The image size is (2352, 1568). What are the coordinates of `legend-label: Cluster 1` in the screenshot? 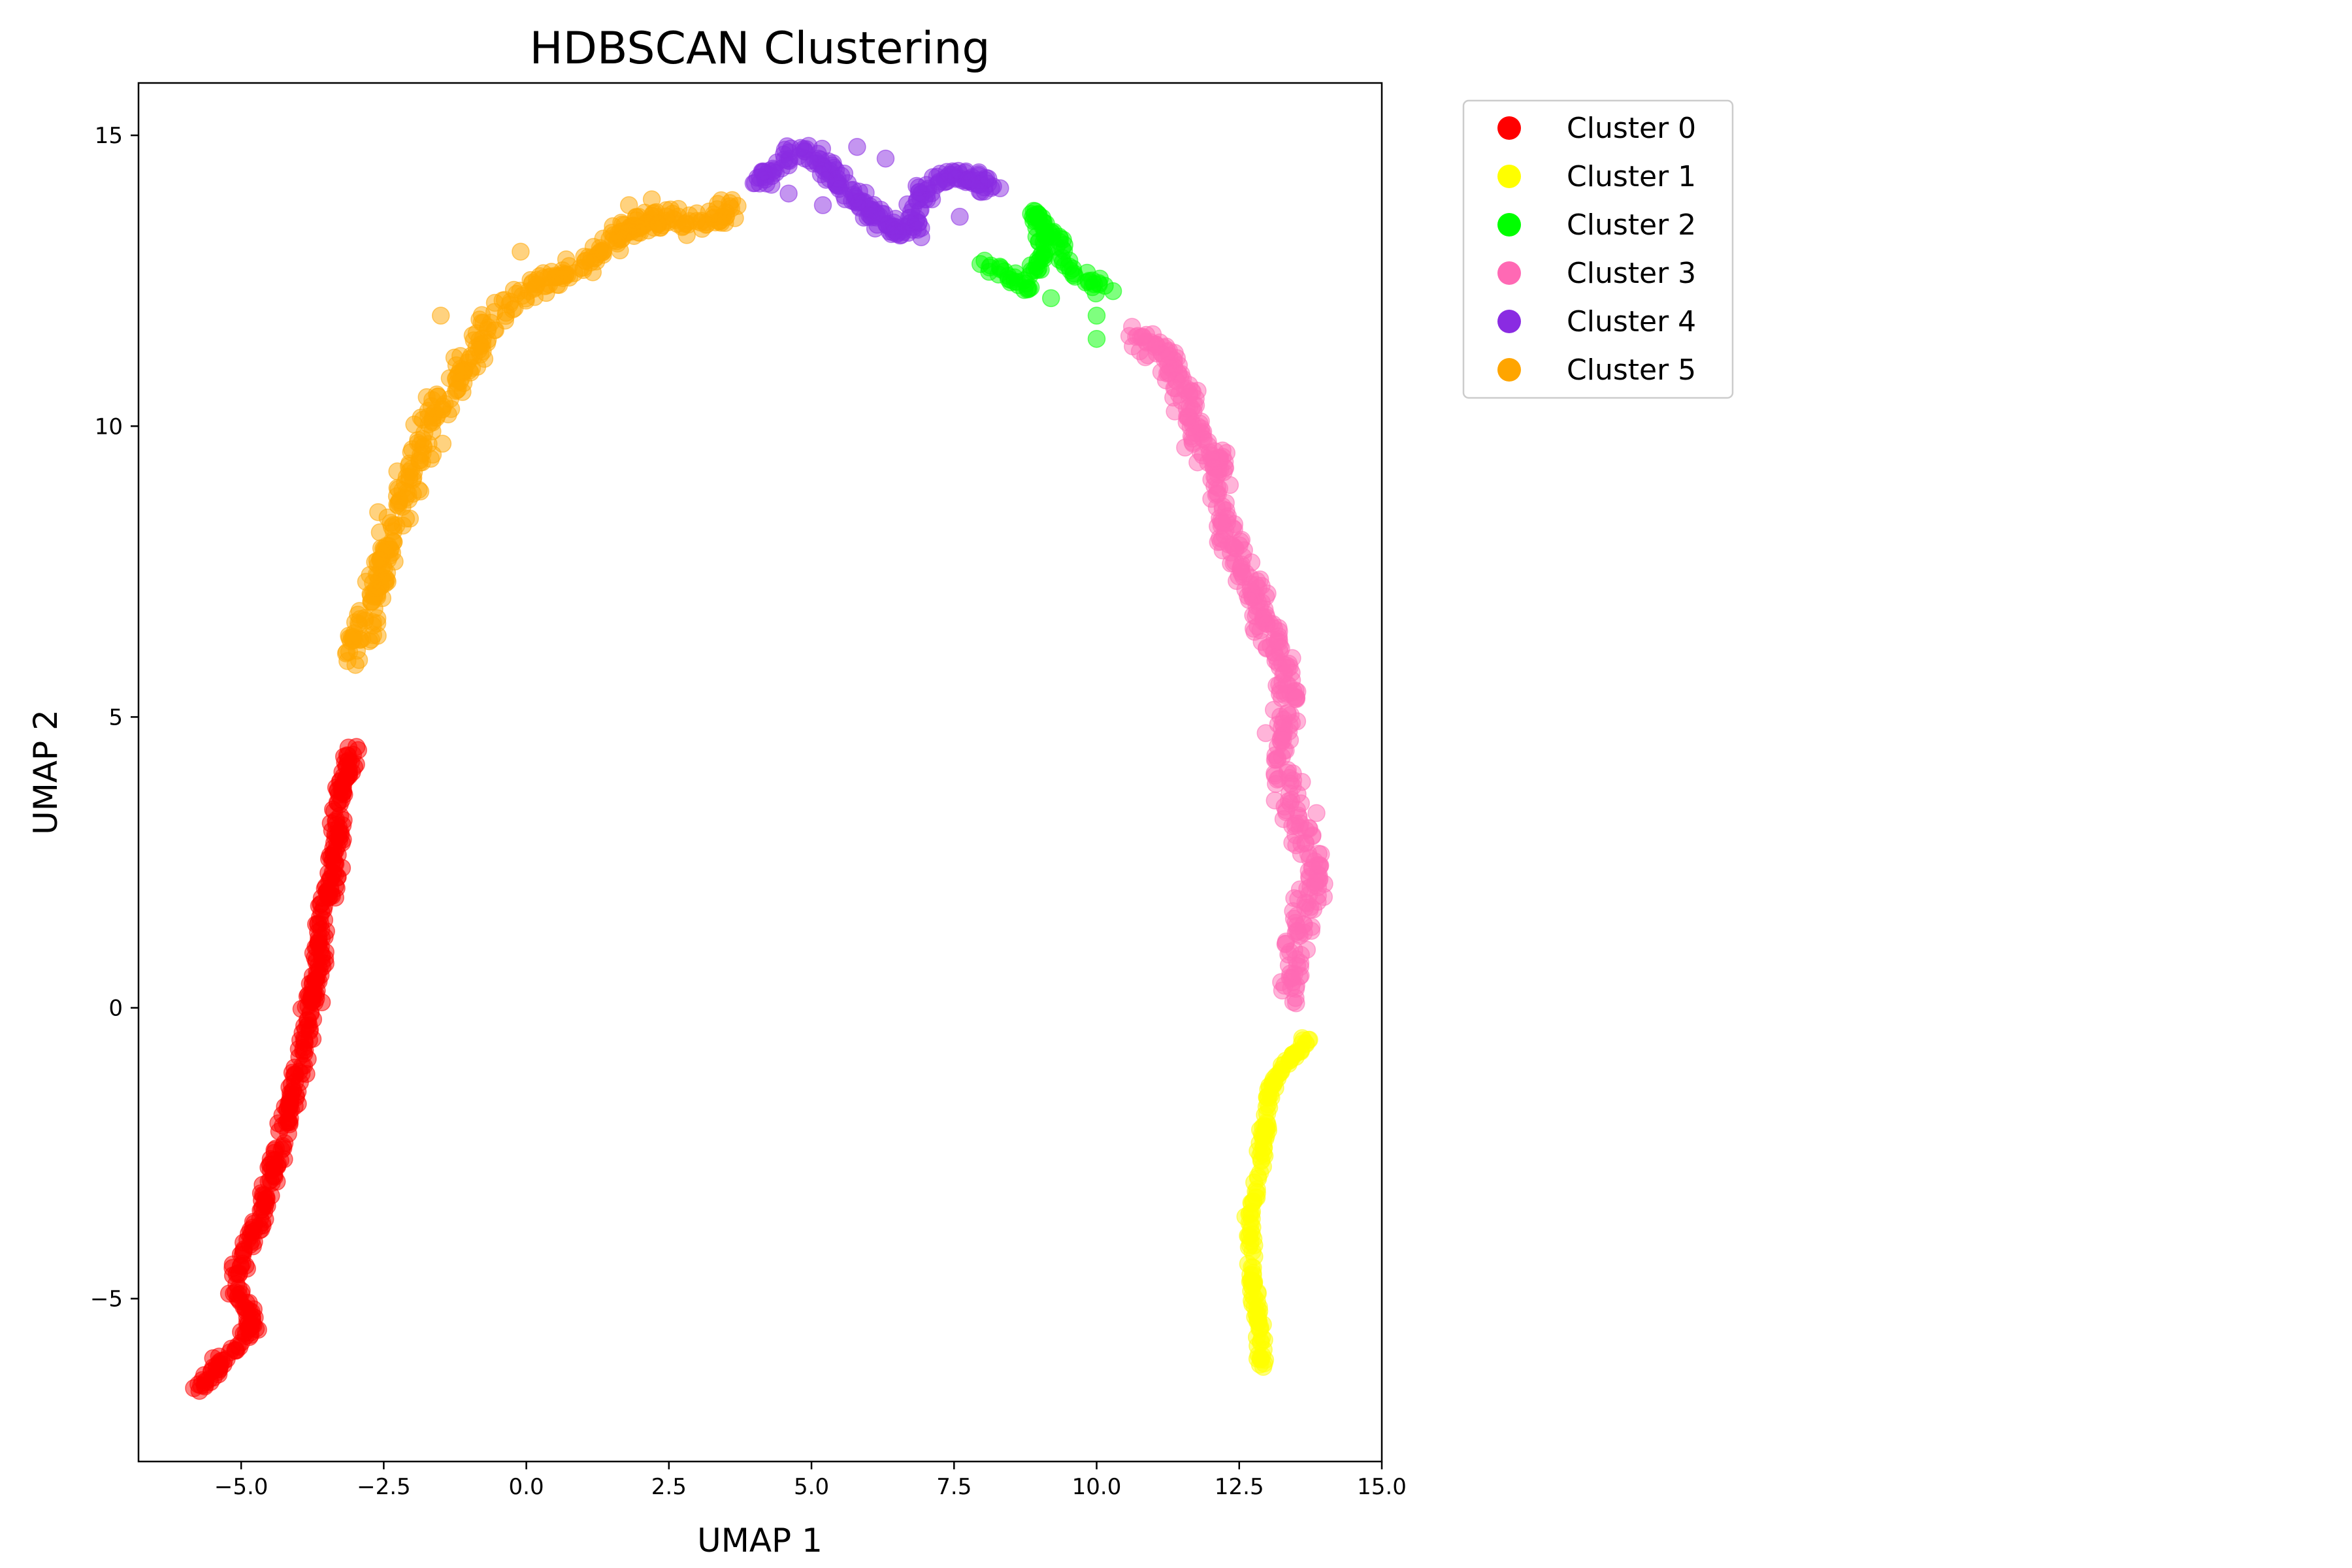 It's located at (1631, 176).